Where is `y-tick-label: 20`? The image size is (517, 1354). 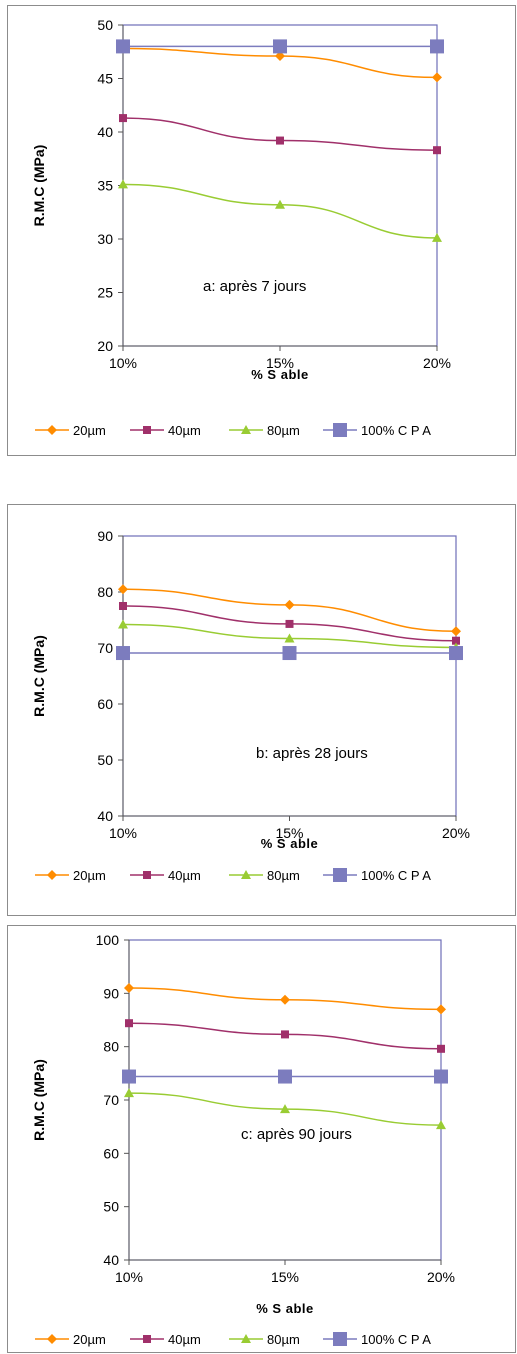
y-tick-label: 20 is located at coordinates (105, 346).